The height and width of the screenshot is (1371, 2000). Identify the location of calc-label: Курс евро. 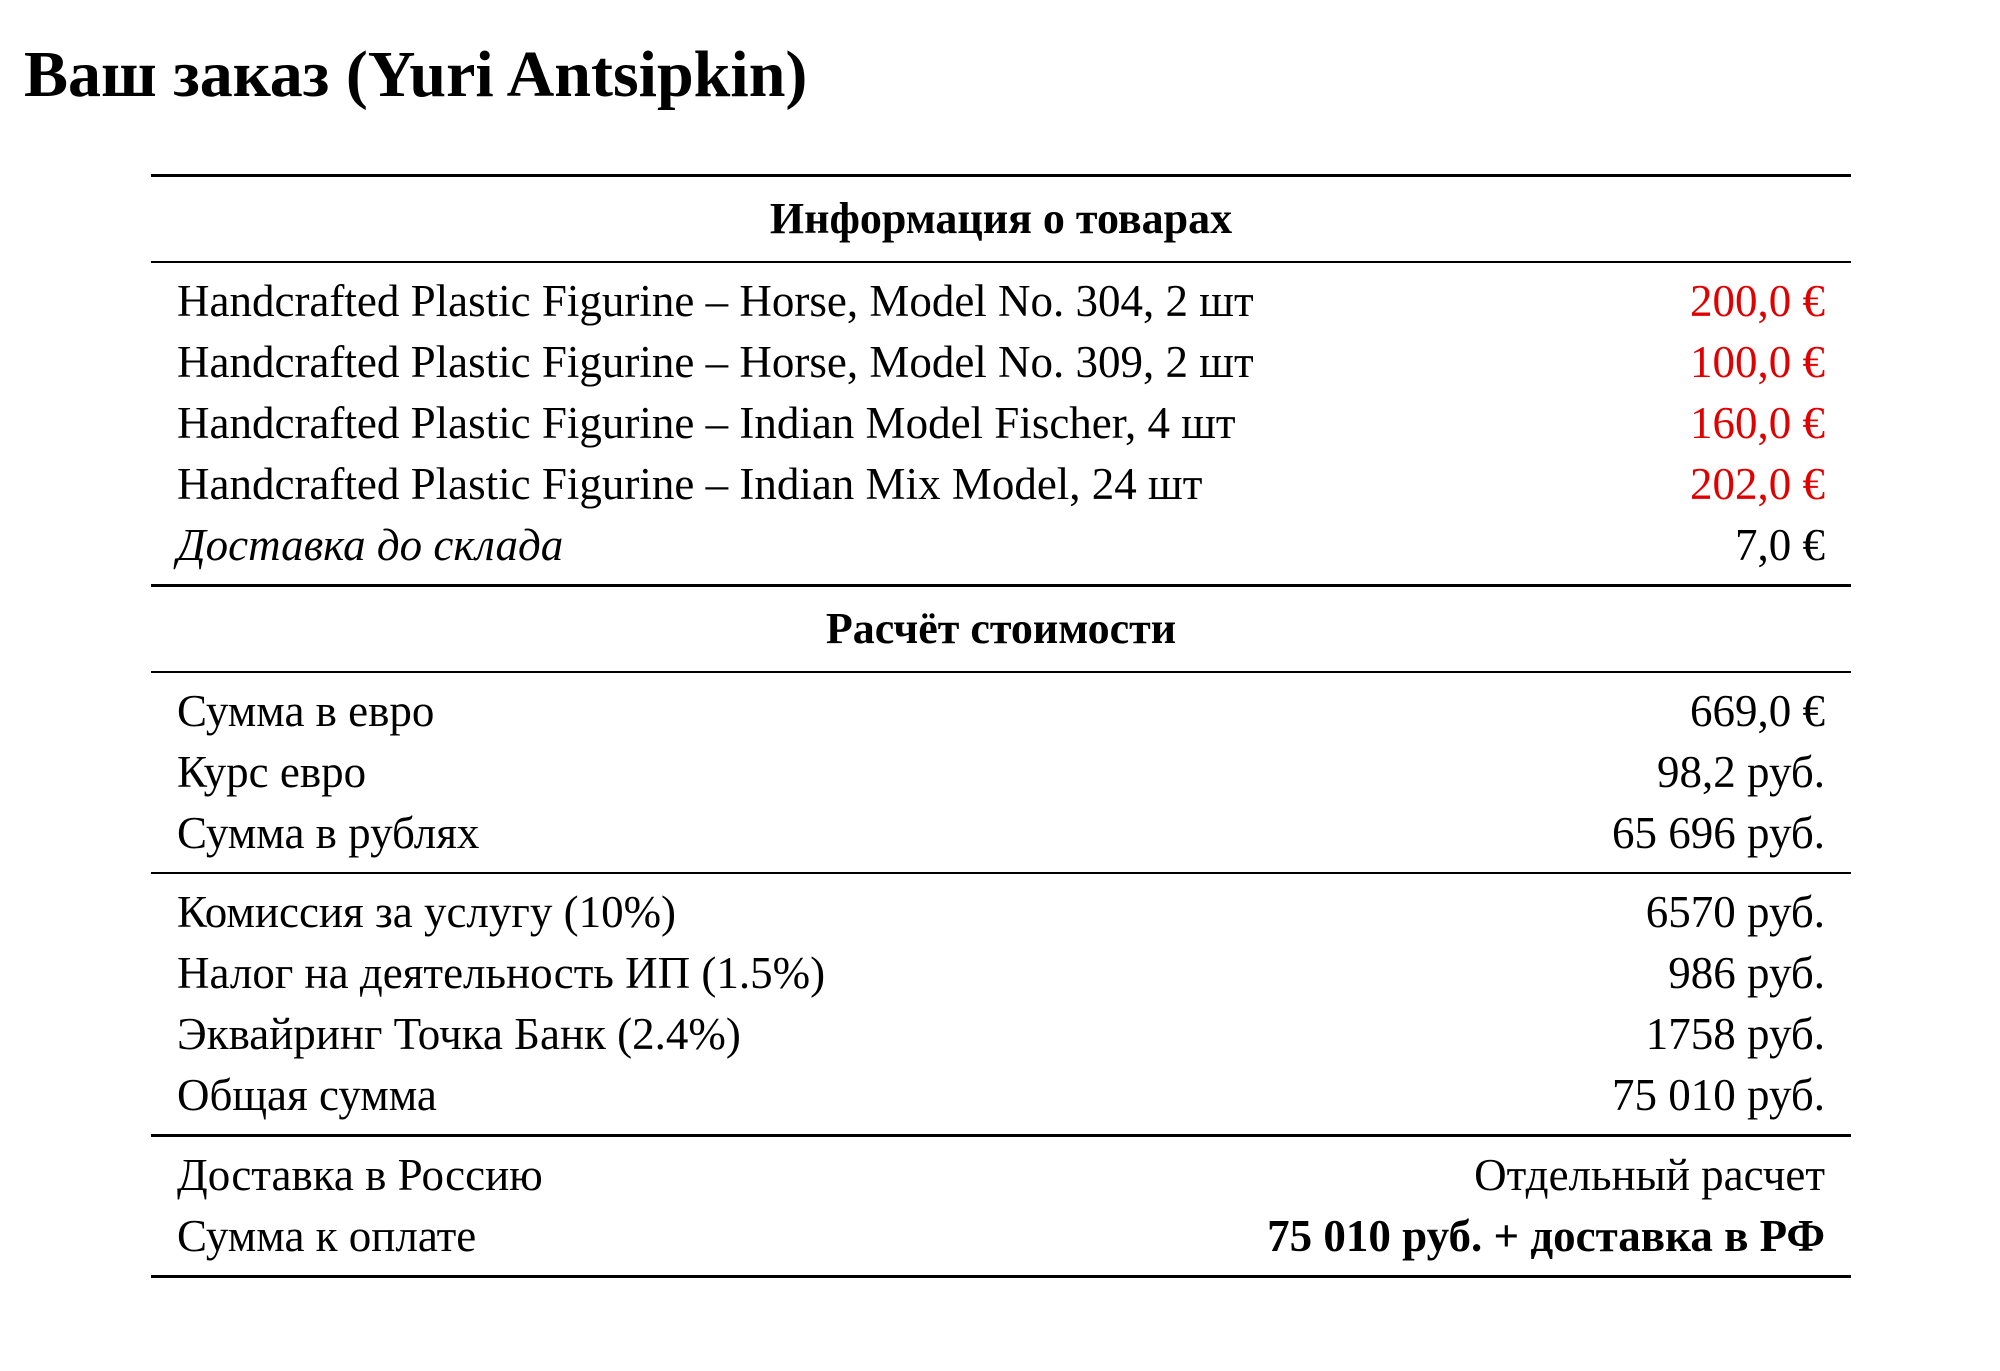
(272, 772).